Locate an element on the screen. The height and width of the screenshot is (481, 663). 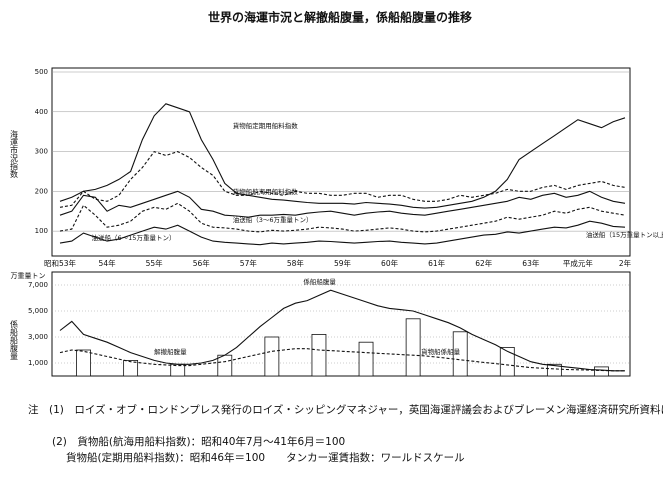
x-tick-label: 58年 is located at coordinates (296, 263).